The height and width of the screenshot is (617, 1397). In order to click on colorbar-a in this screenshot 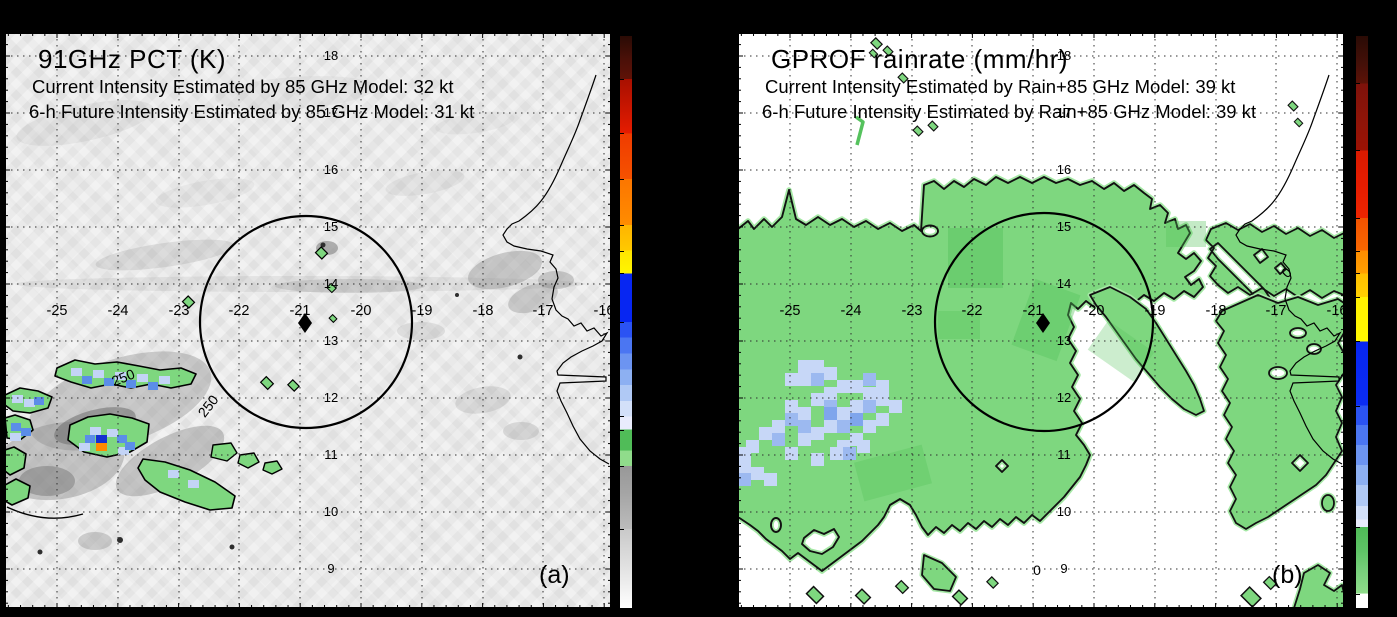, I will do `click(626, 322)`.